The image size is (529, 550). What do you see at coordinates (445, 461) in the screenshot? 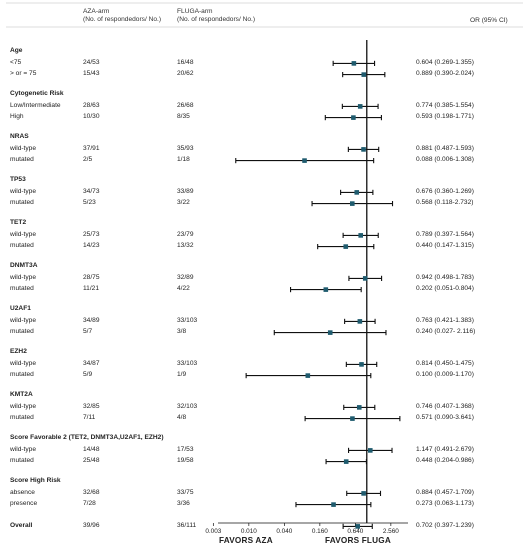
I see `odds-ratio-text: 0.448 (0.204-0.986)` at bounding box center [445, 461].